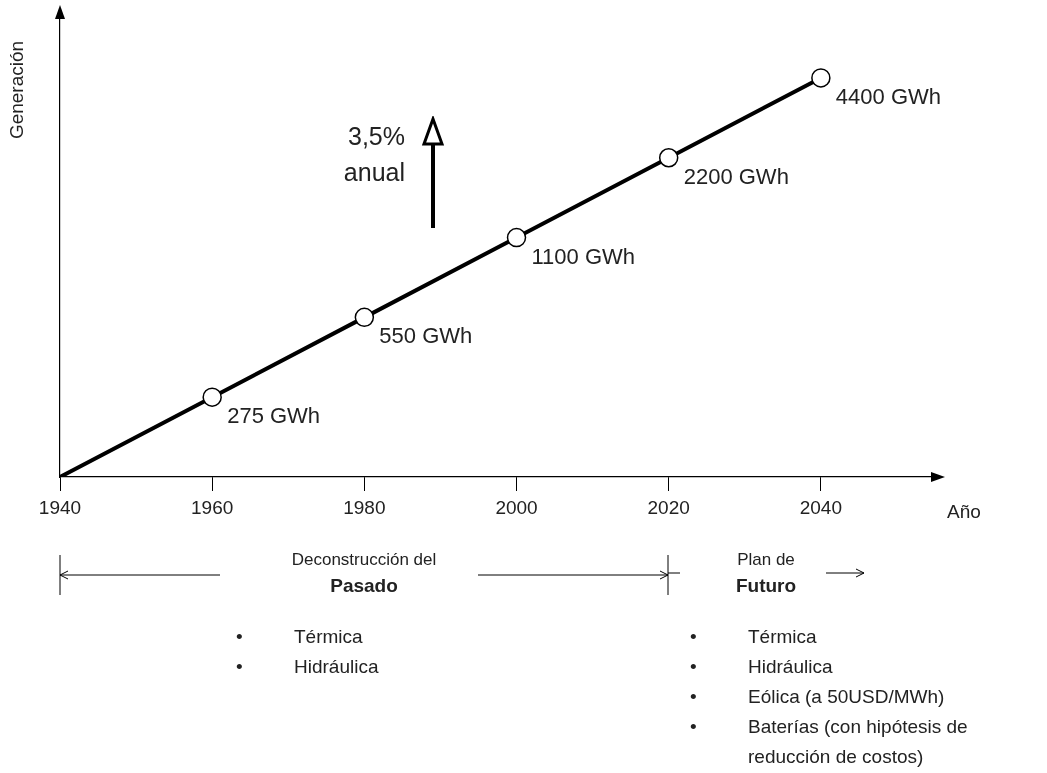  What do you see at coordinates (60, 507) in the screenshot?
I see `x-tick-label: 1940` at bounding box center [60, 507].